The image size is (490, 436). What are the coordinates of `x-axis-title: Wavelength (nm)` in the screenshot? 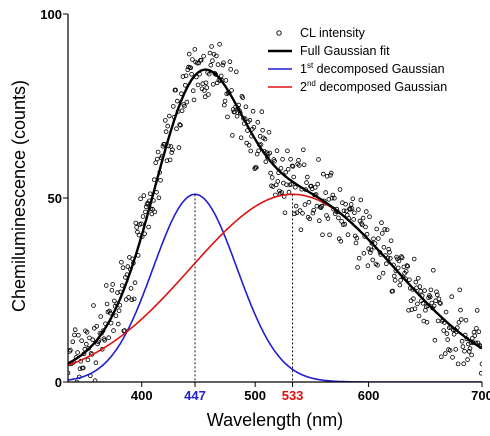 It's located at (275, 420).